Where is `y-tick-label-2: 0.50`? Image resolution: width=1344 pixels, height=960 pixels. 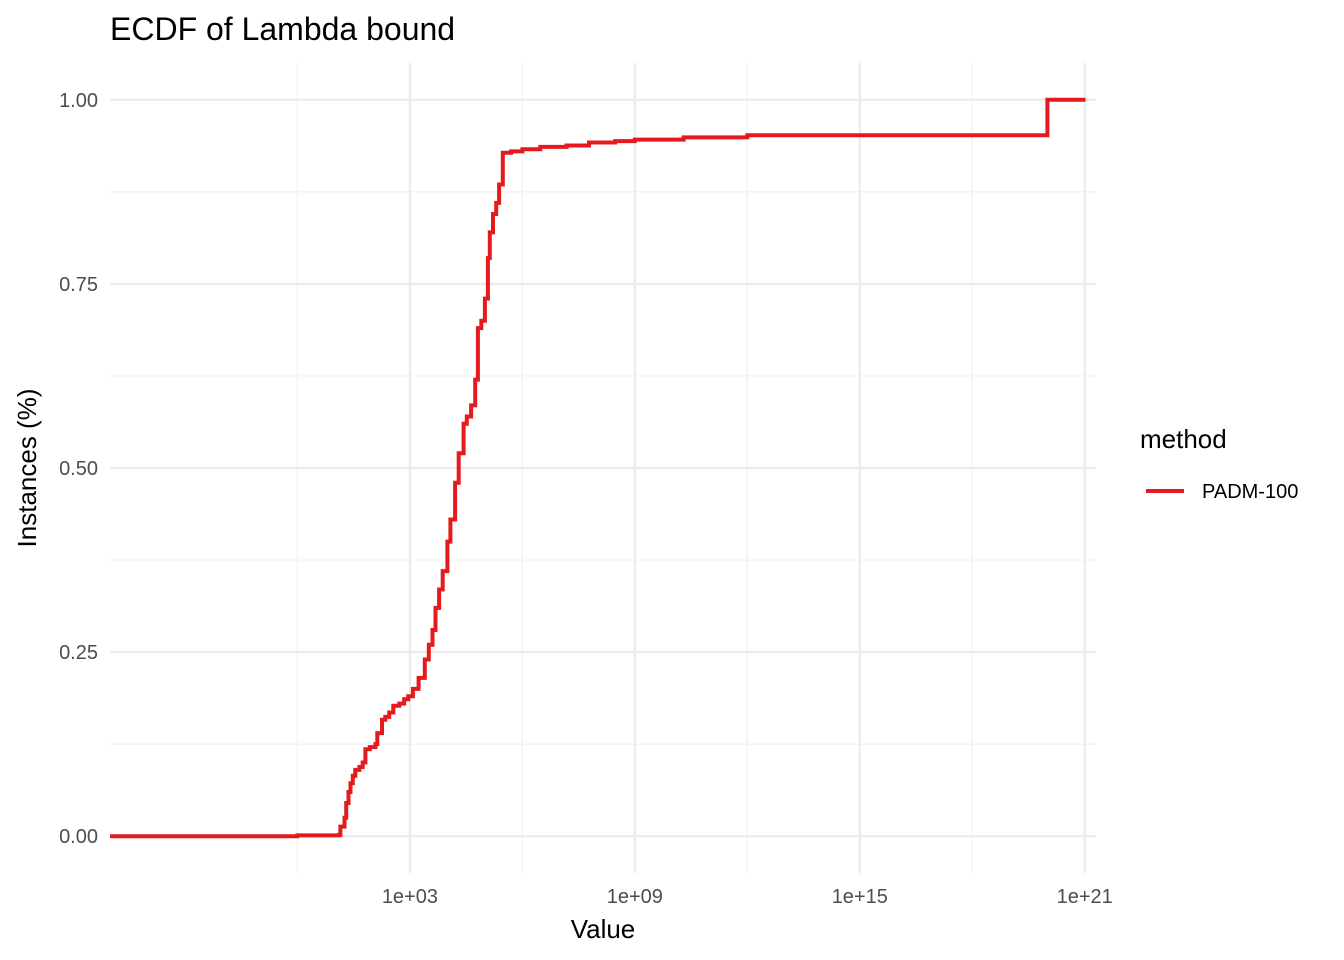
y-tick-label-2: 0.50 is located at coordinates (78, 469).